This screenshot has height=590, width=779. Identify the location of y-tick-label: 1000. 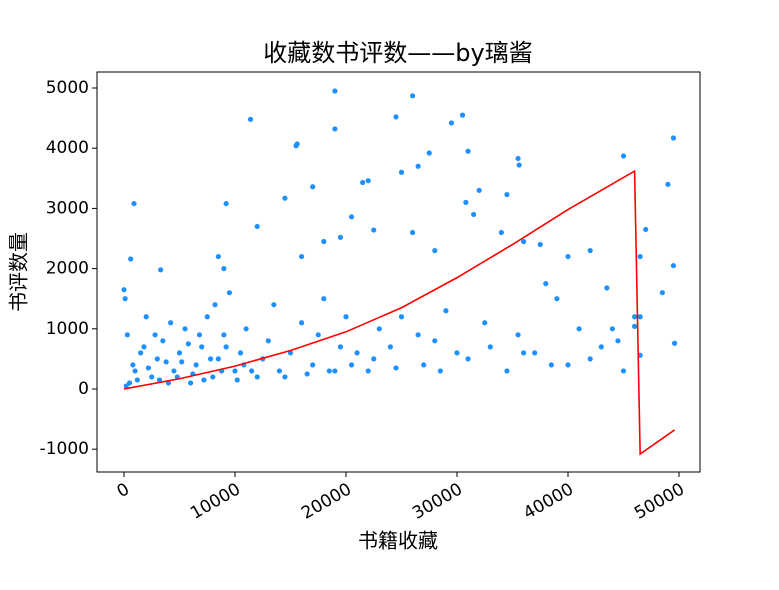
(67, 329).